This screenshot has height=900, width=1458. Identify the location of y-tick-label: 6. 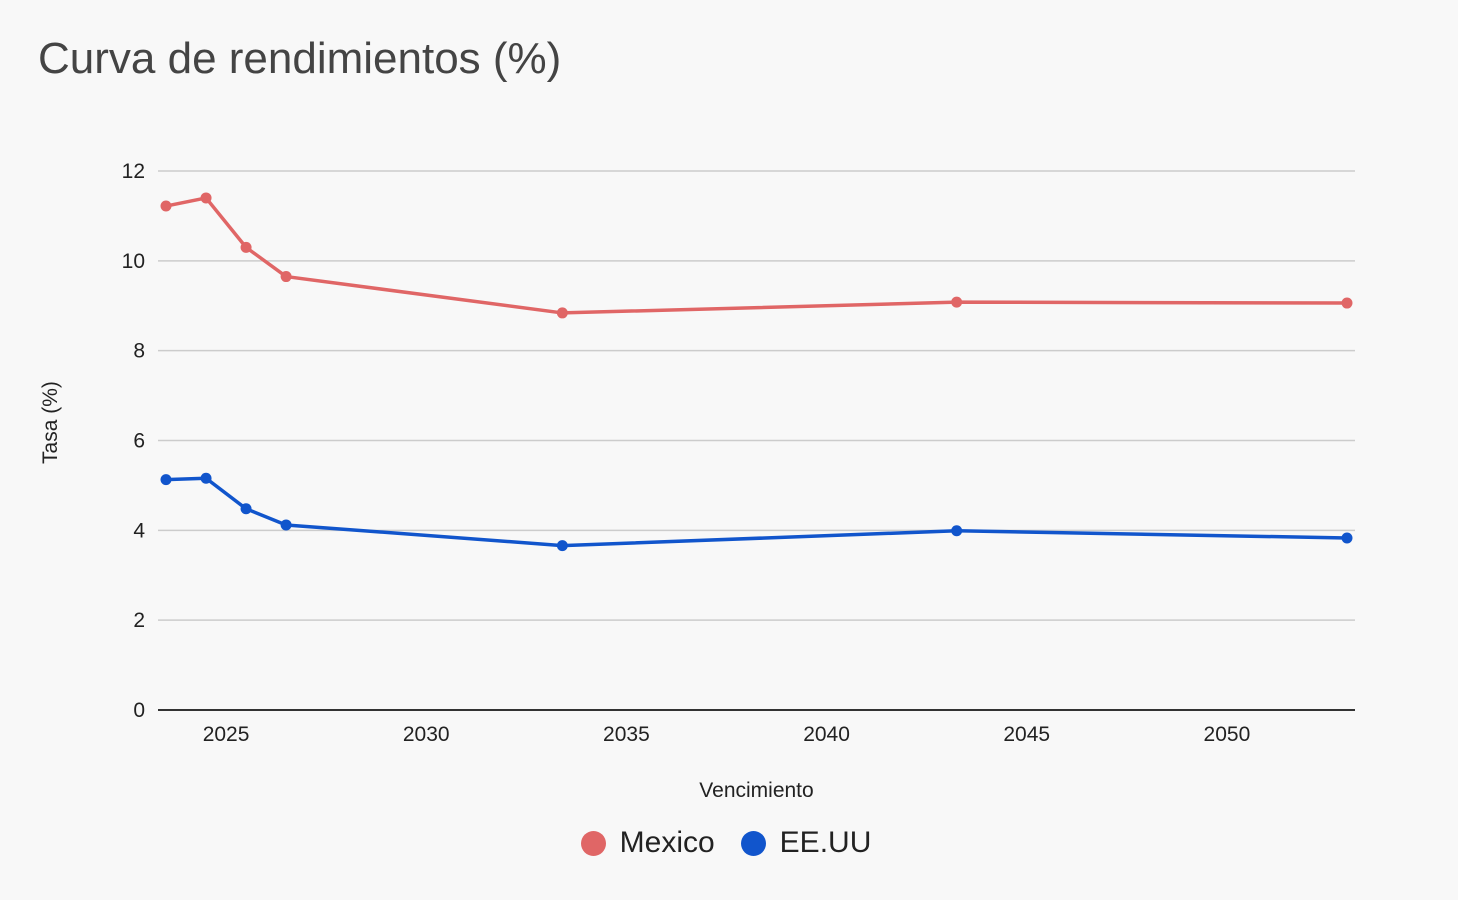
(139, 441).